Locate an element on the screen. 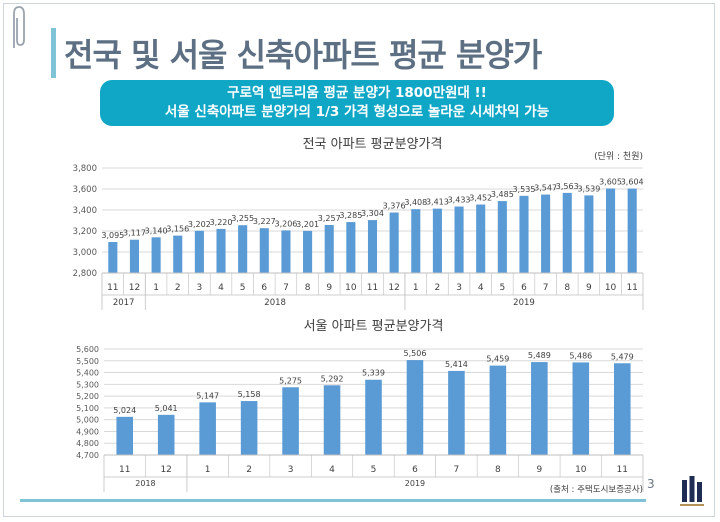 Image resolution: width=720 pixels, height=522 pixels. x-tick-label: 10 is located at coordinates (581, 470).